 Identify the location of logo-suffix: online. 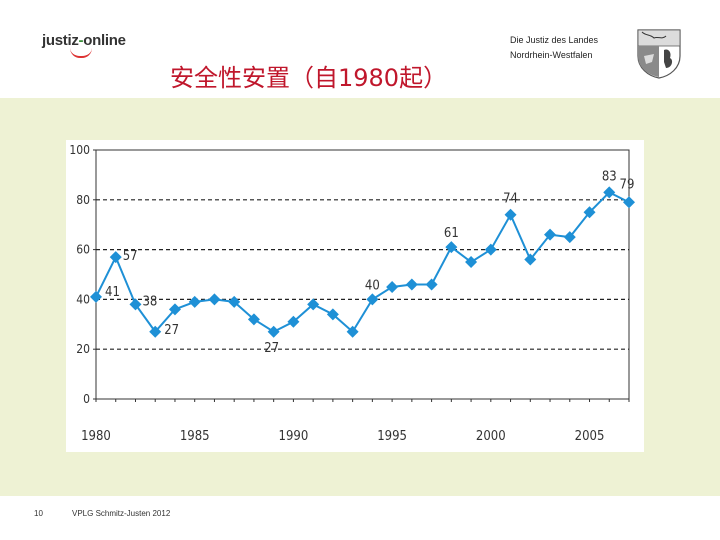
(104, 40).